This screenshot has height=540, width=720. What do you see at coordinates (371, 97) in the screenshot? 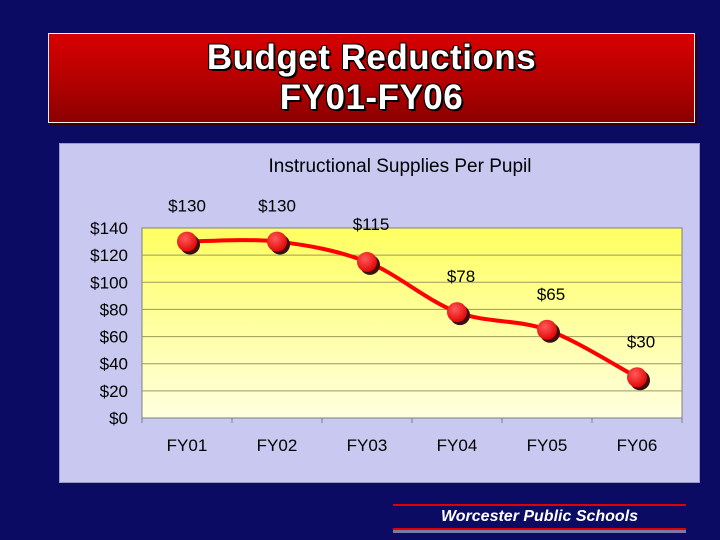
I see `slide-title-line2: FY01-FY06` at bounding box center [371, 97].